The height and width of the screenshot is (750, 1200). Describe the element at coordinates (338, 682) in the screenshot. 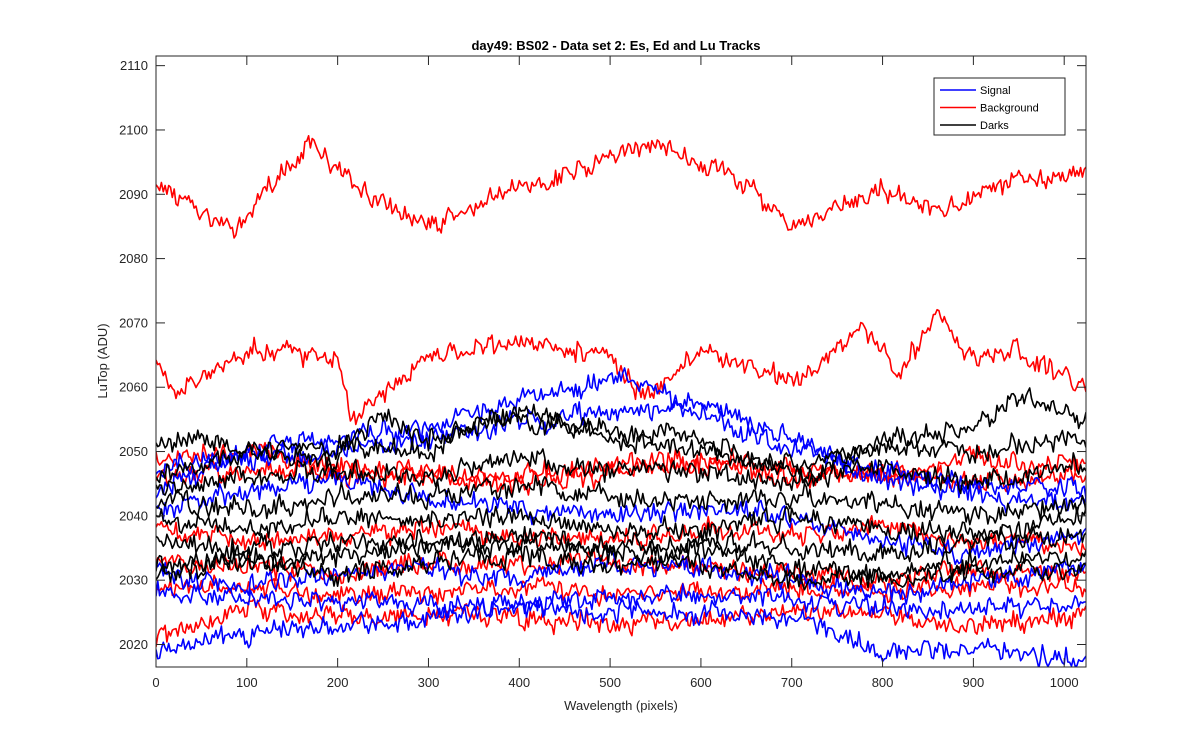

I see `x-tick-label: 200` at that location.